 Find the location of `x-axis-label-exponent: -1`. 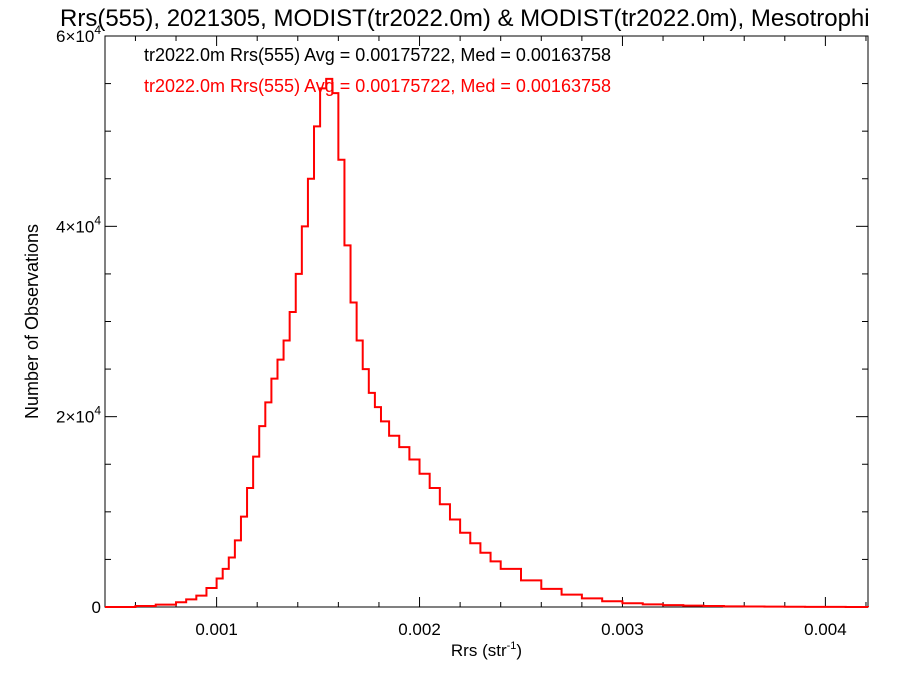

x-axis-label-exponent: -1 is located at coordinates (512, 646).